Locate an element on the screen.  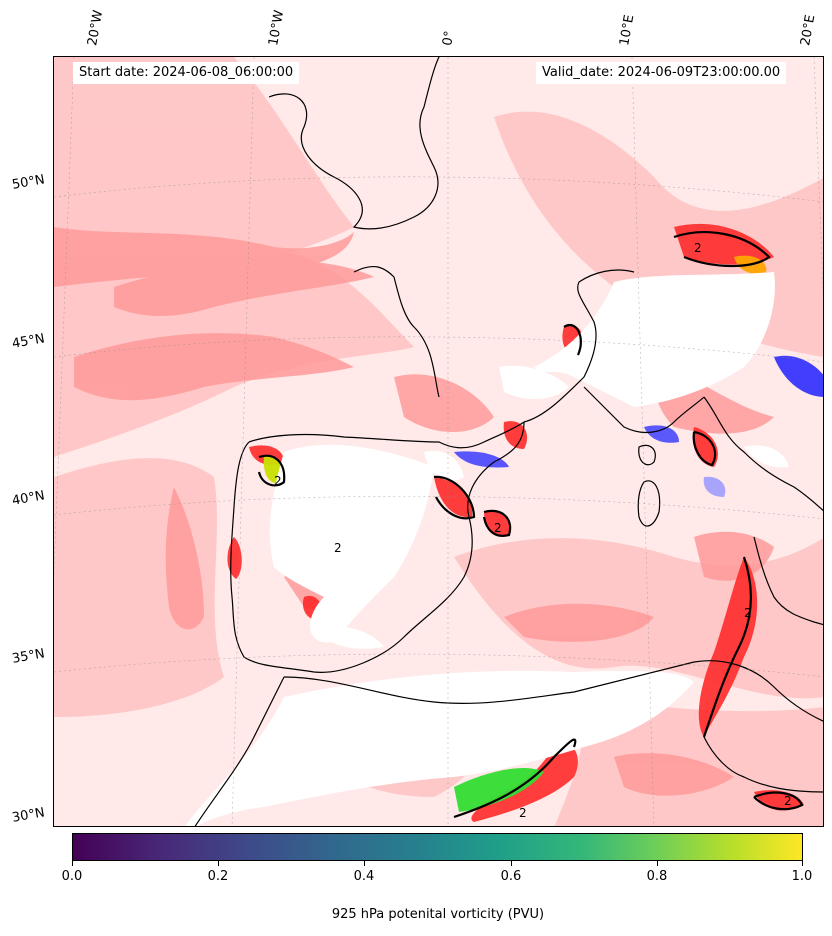
colorbar-tick-label: 1.0 is located at coordinates (802, 876).